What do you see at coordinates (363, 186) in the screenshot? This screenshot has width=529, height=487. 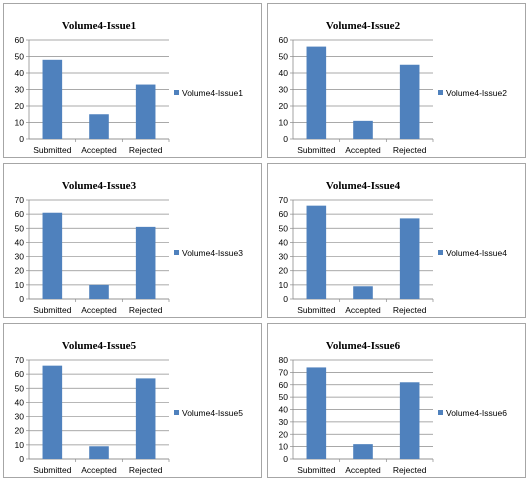 I see `chart-title: Volume4-Issue4` at bounding box center [363, 186].